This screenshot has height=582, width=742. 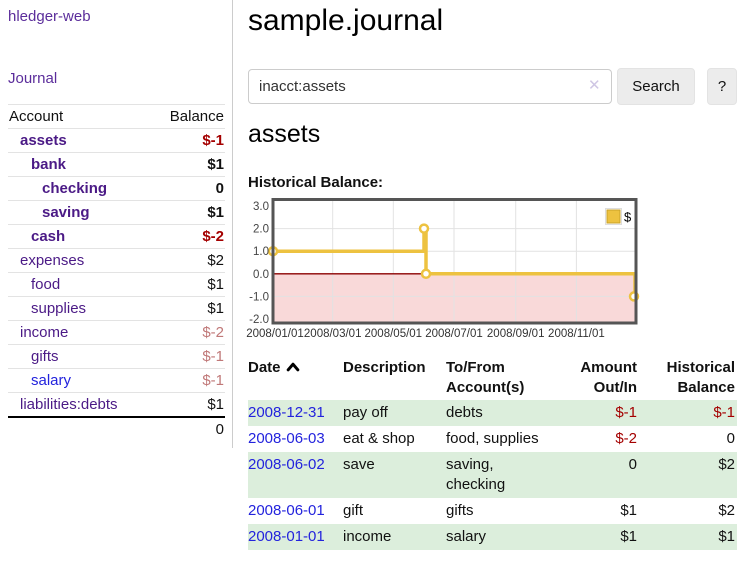 I want to click on account-row: expenses $2, so click(x=116, y=260).